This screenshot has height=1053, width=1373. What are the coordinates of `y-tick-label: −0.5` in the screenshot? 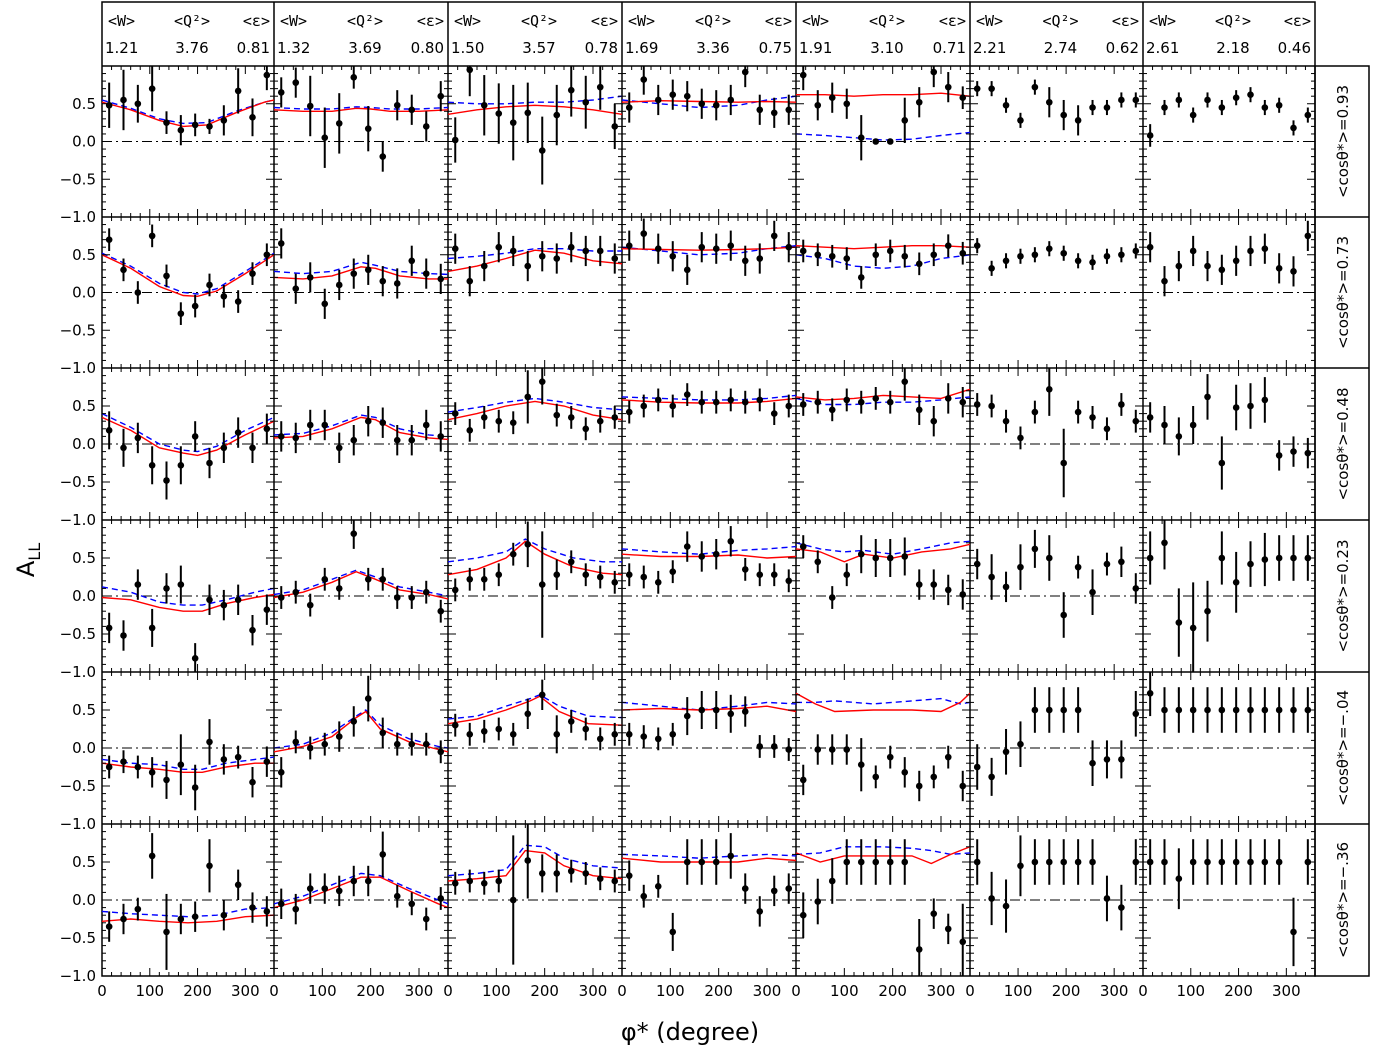 It's located at (78, 786).